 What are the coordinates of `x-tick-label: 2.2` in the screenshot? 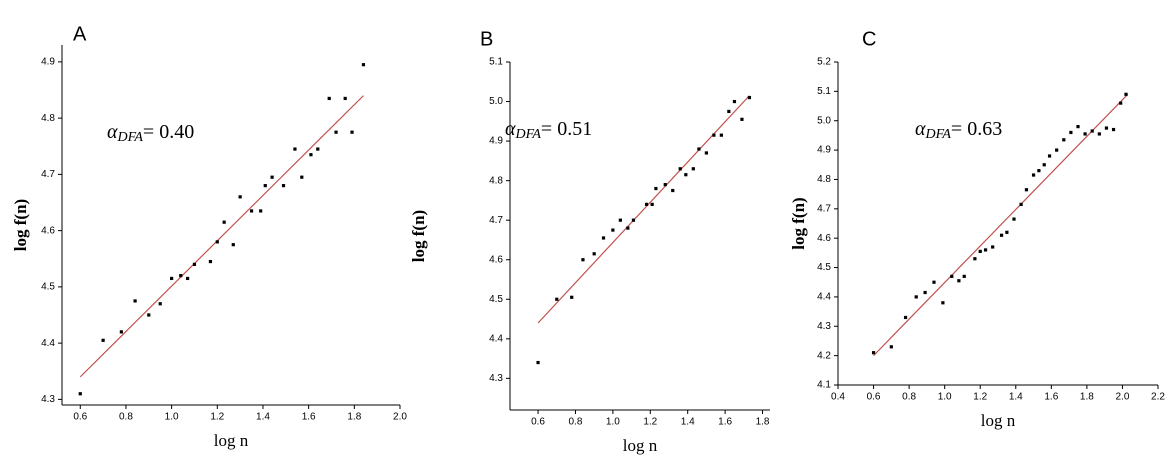 It's located at (1158, 397).